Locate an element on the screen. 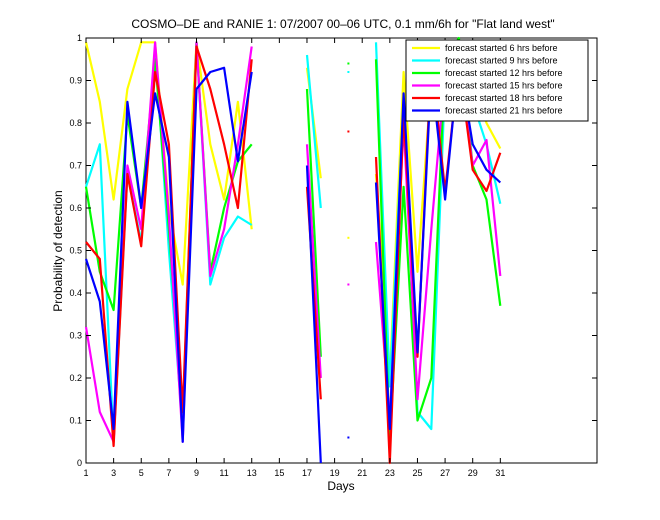  y-tick-label: 0.2 is located at coordinates (75, 378).